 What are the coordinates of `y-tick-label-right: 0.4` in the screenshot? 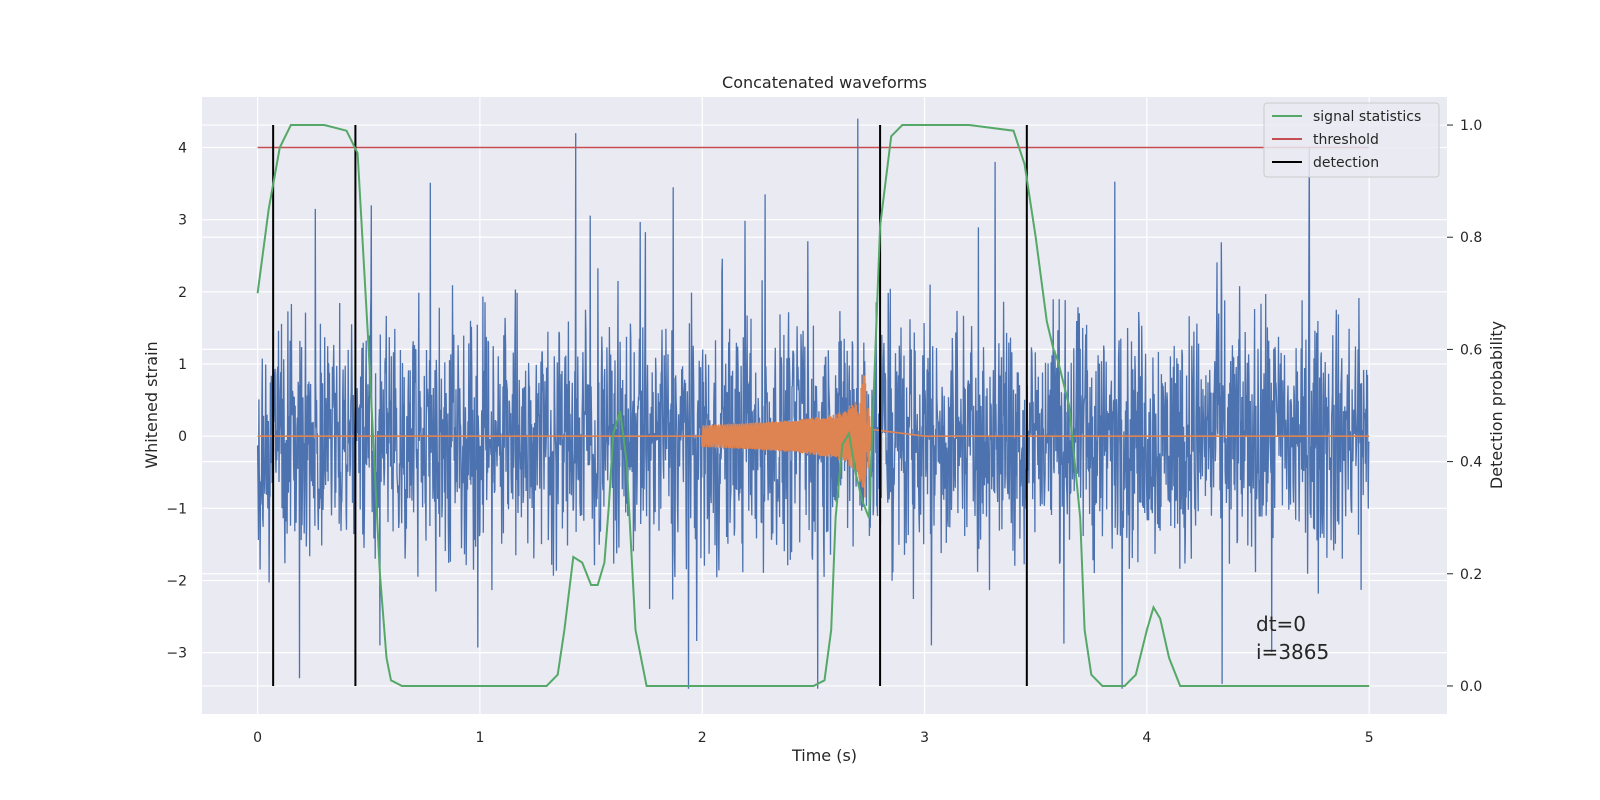 It's located at (1471, 463).